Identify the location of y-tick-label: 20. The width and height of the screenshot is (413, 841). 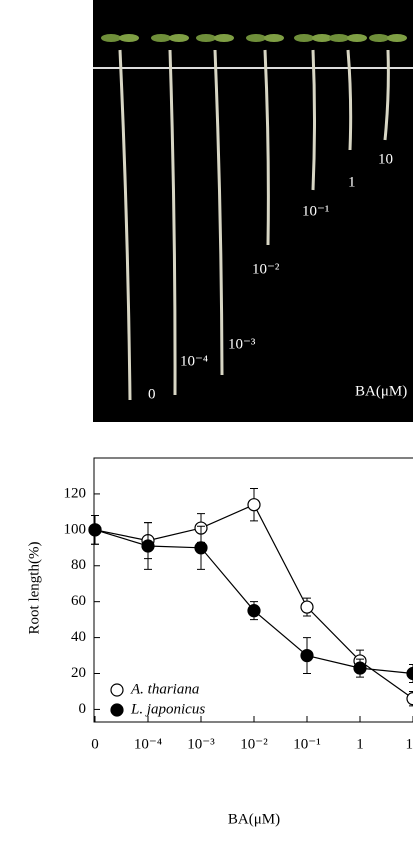
(78, 673).